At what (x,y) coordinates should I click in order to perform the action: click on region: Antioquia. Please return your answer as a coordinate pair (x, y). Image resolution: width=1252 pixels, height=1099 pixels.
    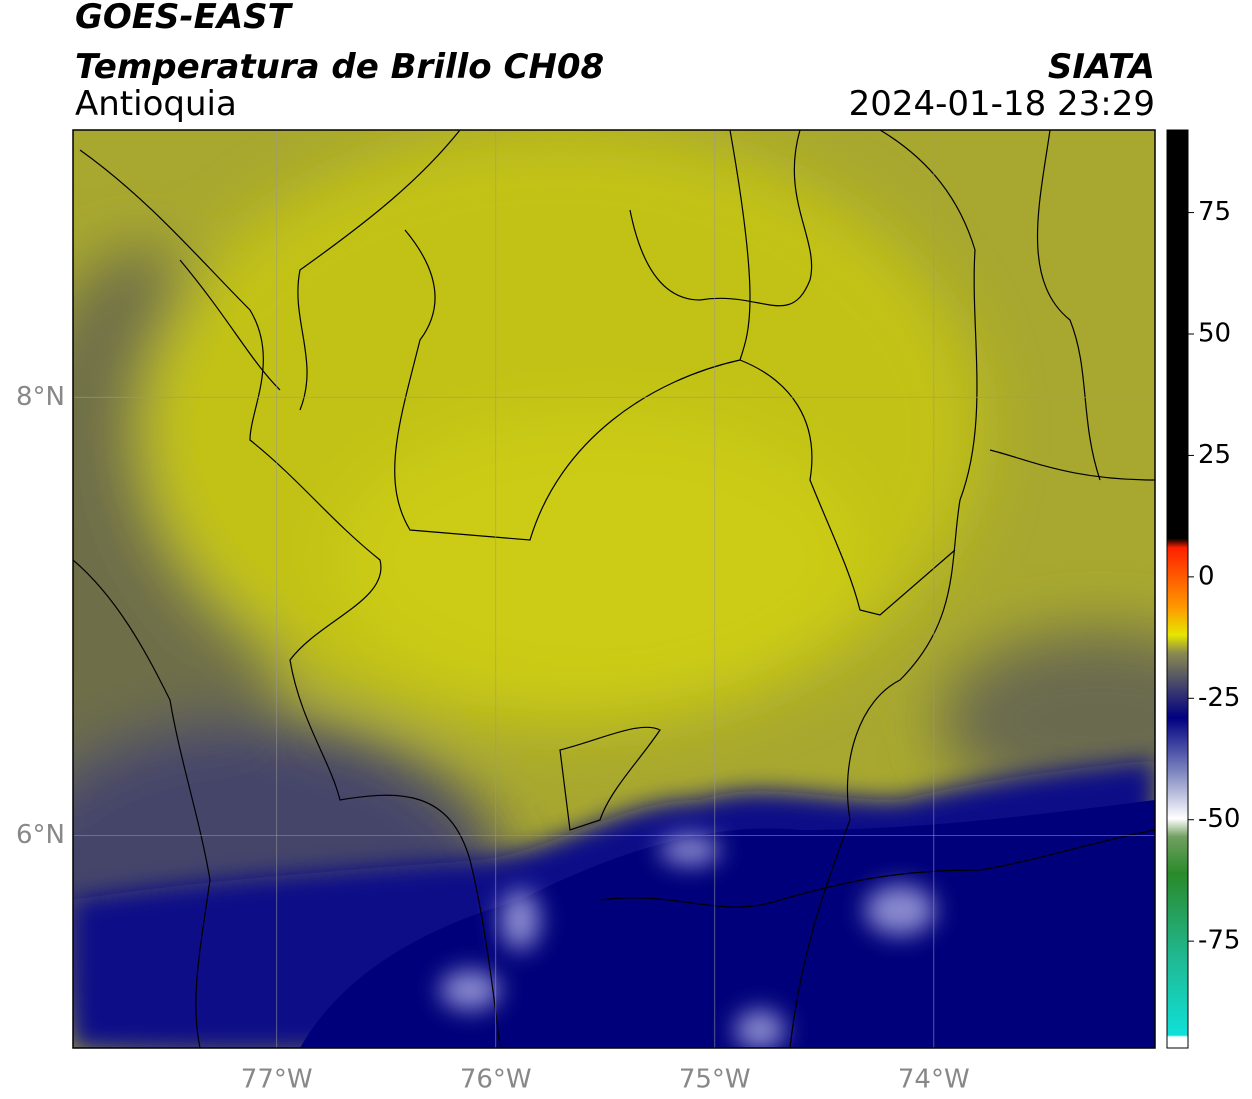
    Looking at the image, I should click on (156, 104).